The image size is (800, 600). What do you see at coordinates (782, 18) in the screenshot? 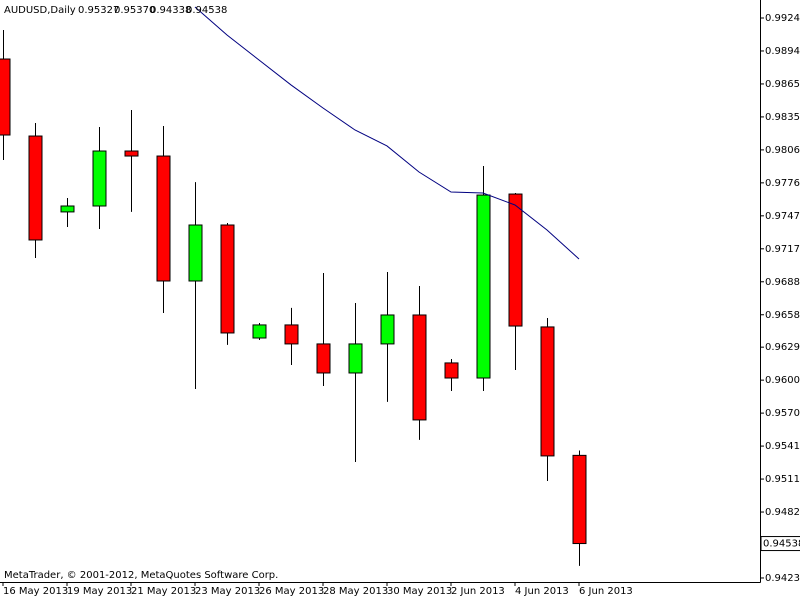
I see `y-tick-label: 0.99240` at bounding box center [782, 18].